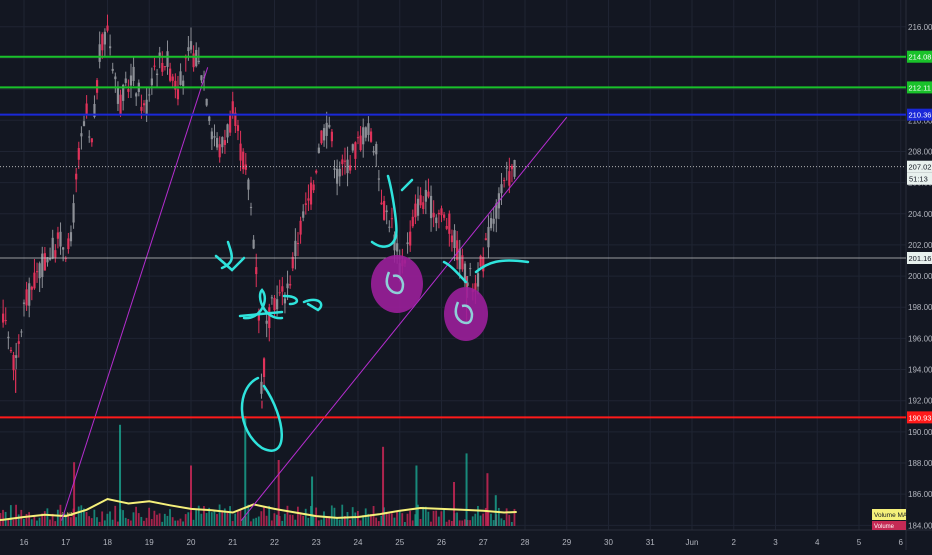  I want to click on x-tick-label: 27, so click(483, 542).